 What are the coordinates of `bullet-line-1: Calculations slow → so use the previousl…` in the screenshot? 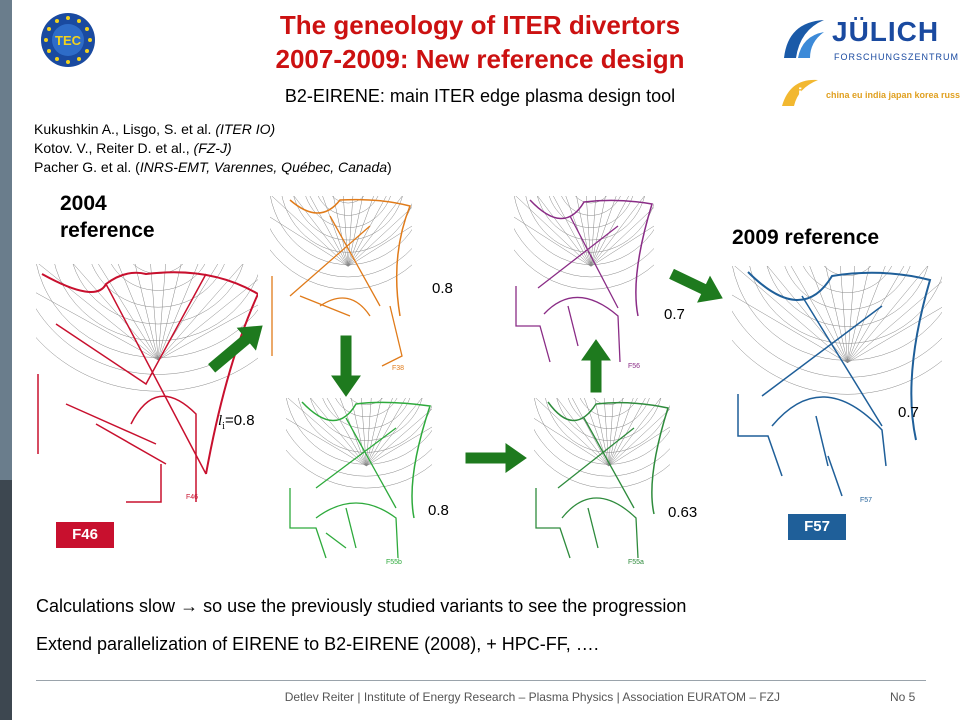 It's located at (361, 606).